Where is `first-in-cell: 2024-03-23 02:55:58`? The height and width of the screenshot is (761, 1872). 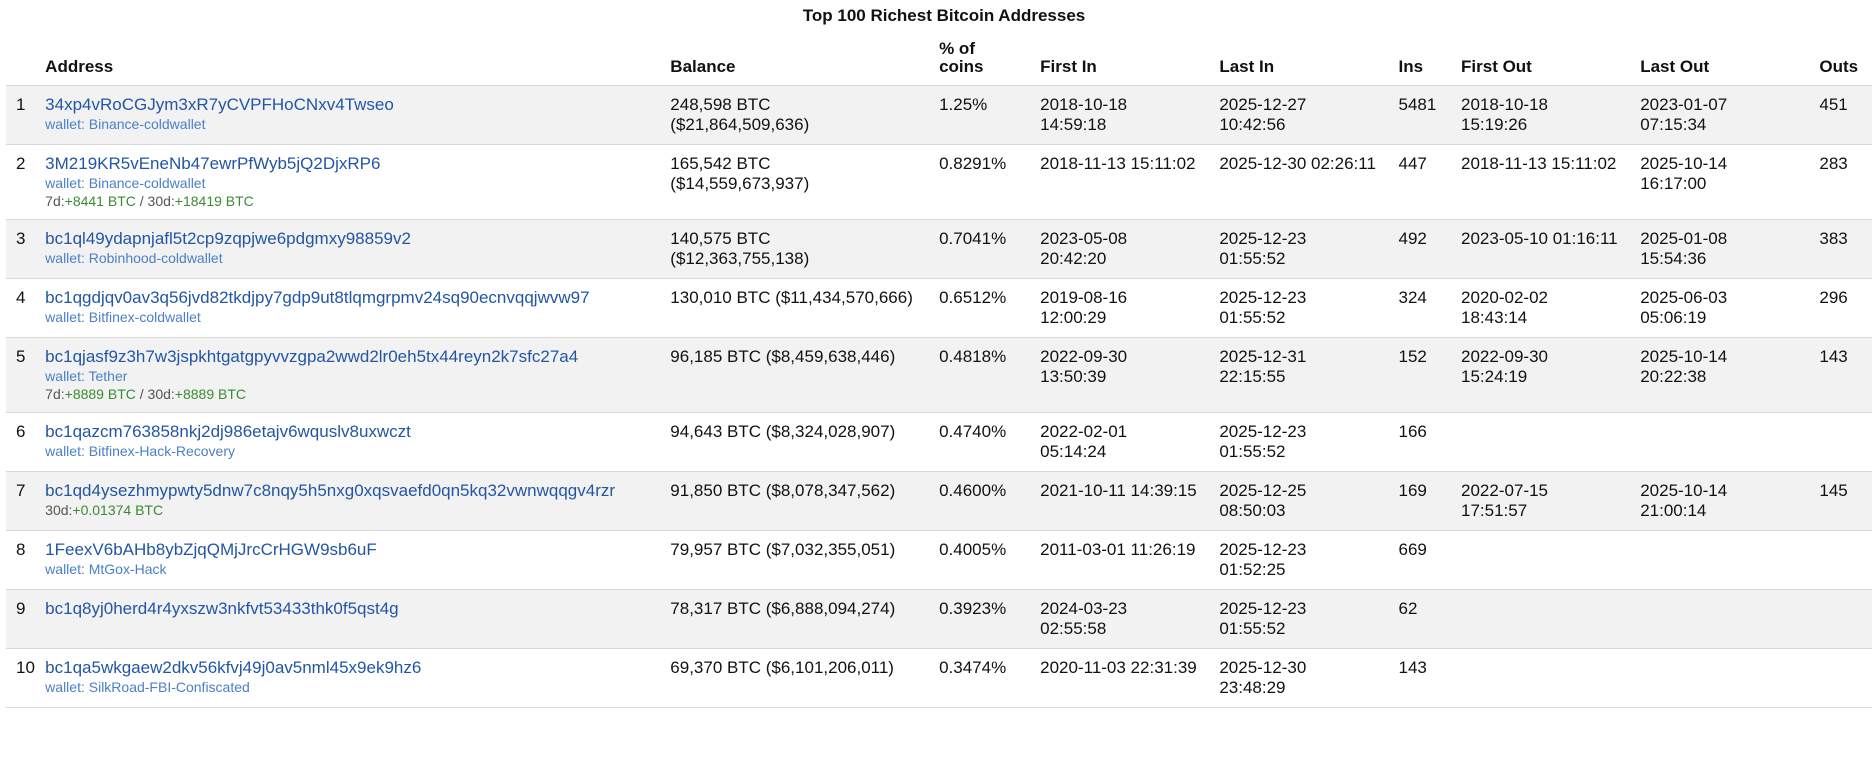
first-in-cell: 2024-03-23 02:55:58 is located at coordinates (1120, 619).